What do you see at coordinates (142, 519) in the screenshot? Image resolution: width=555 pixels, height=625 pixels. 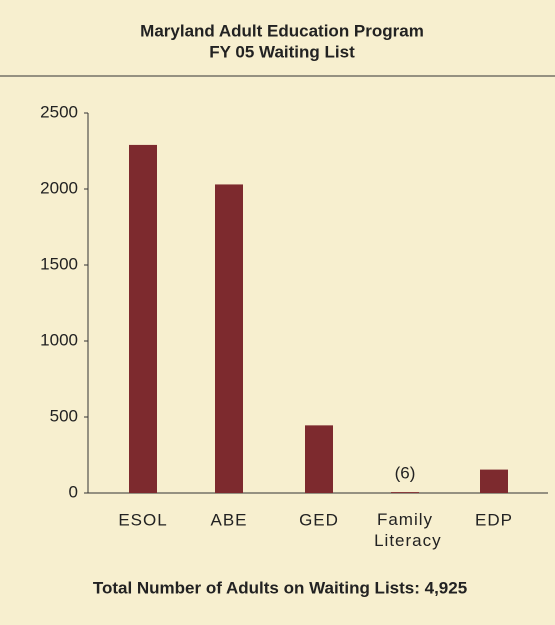 I see `x-tick-label: ESOL` at bounding box center [142, 519].